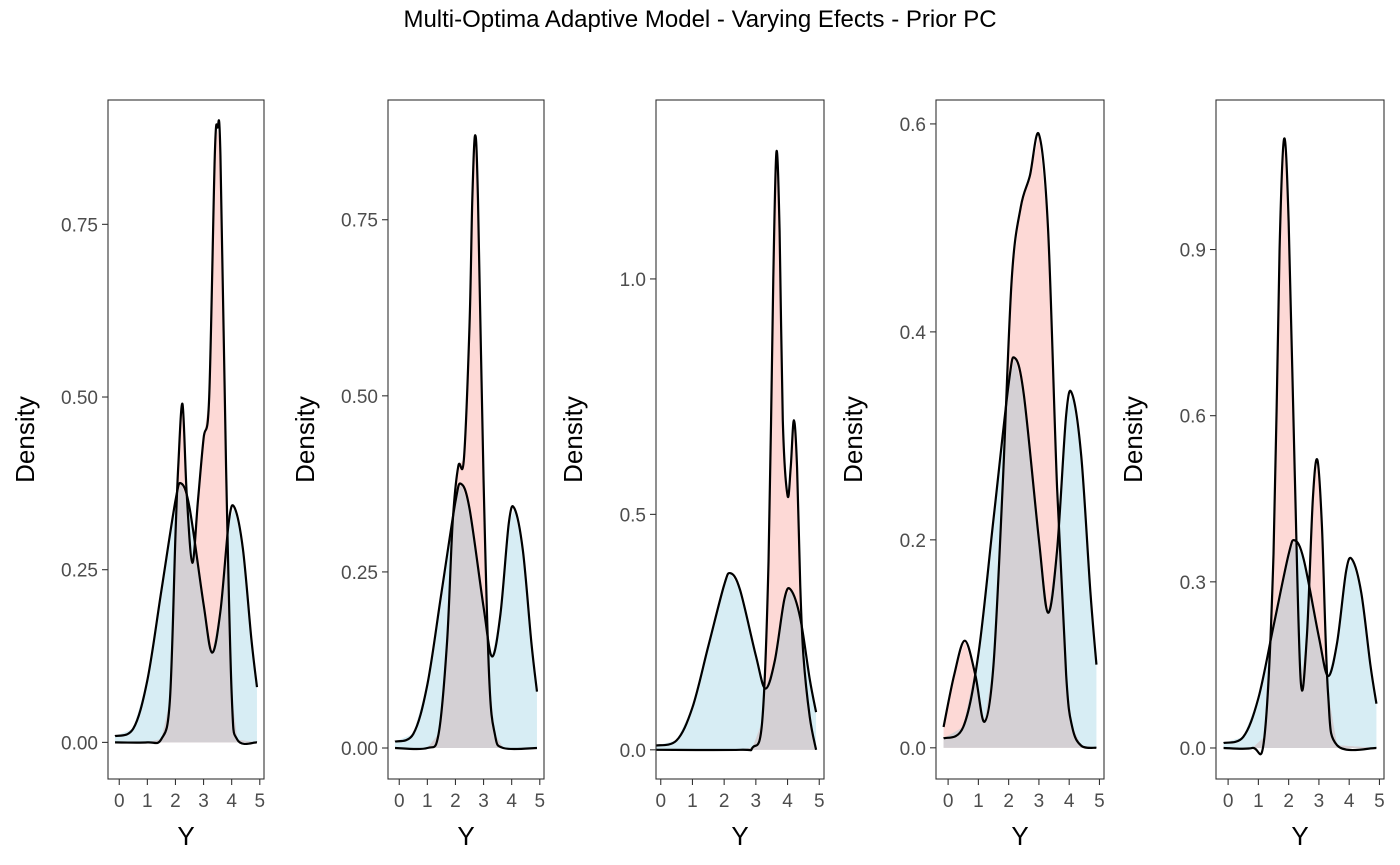 The height and width of the screenshot is (865, 1400). I want to click on y-tick-label: 0.4, so click(913, 333).